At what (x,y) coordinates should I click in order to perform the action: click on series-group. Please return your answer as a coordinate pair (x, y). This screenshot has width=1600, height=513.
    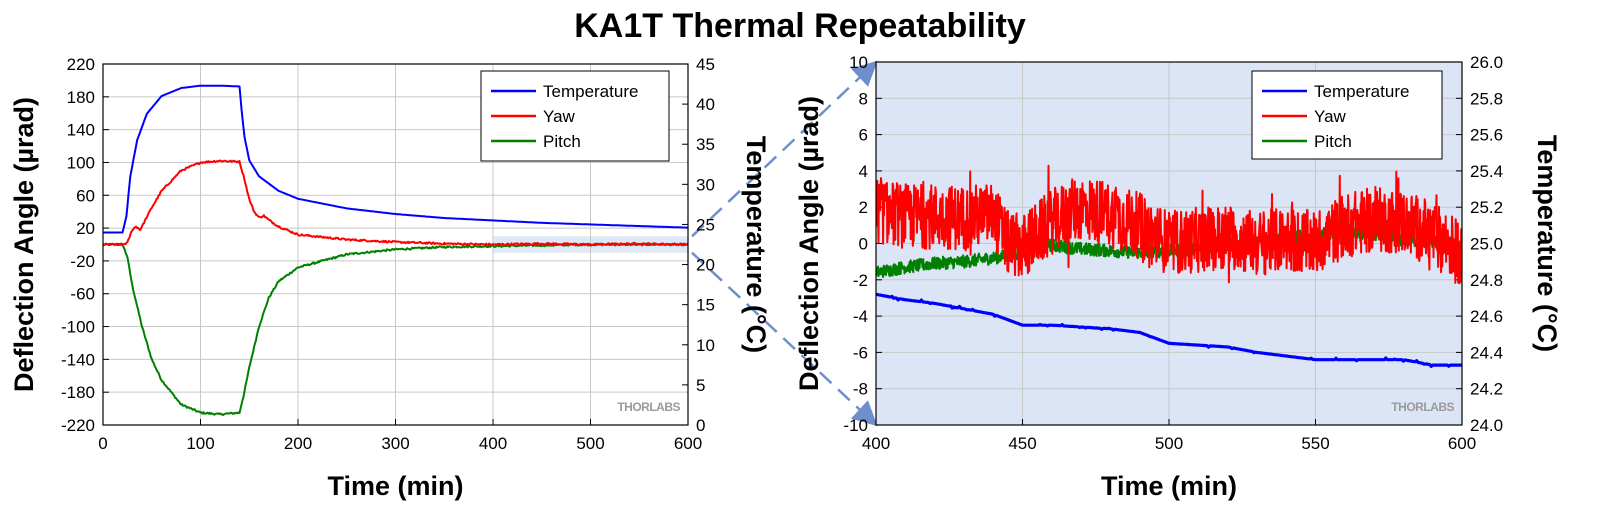
    Looking at the image, I should click on (1169, 266).